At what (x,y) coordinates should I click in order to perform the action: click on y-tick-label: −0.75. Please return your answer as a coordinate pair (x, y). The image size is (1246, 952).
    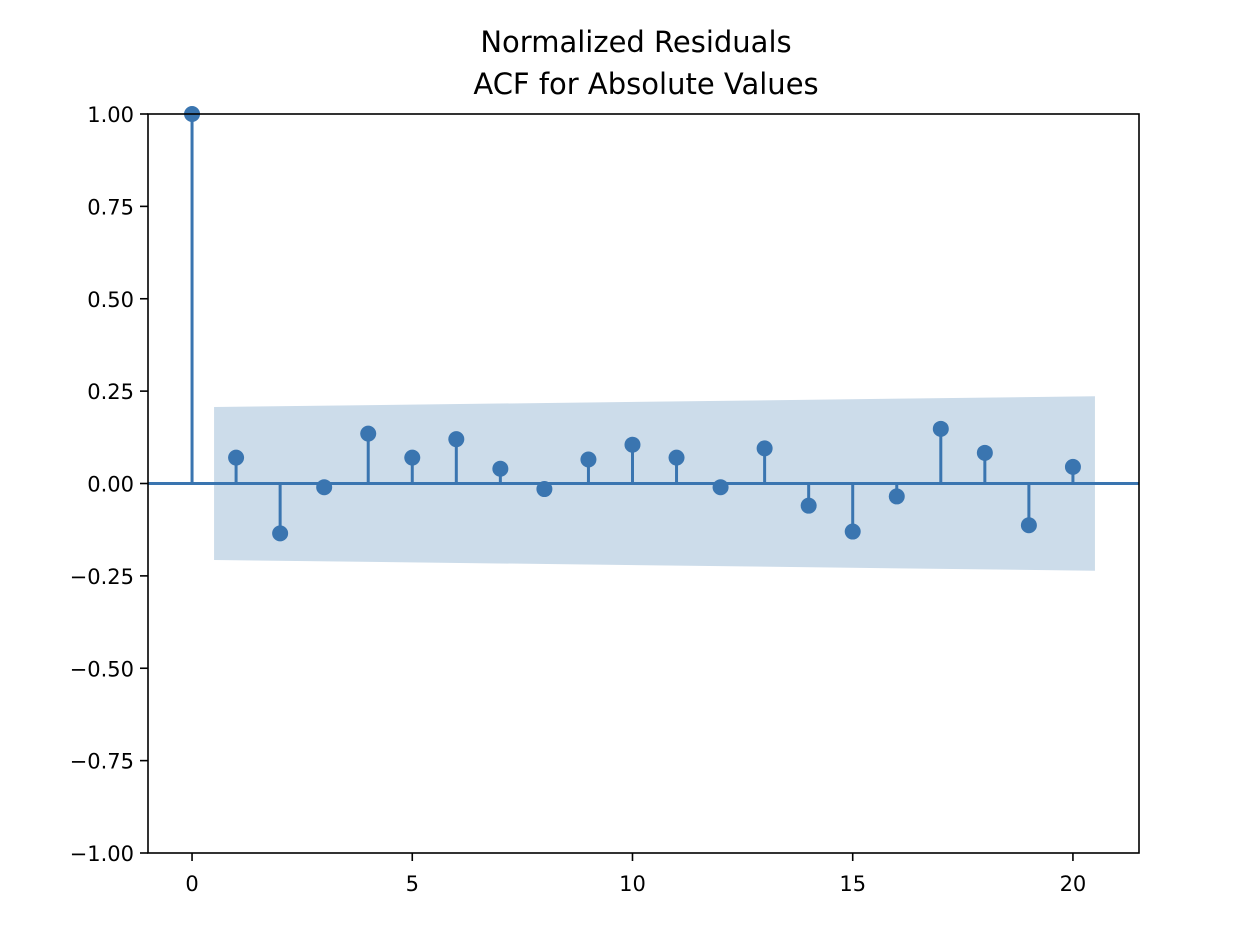
    Looking at the image, I should click on (102, 762).